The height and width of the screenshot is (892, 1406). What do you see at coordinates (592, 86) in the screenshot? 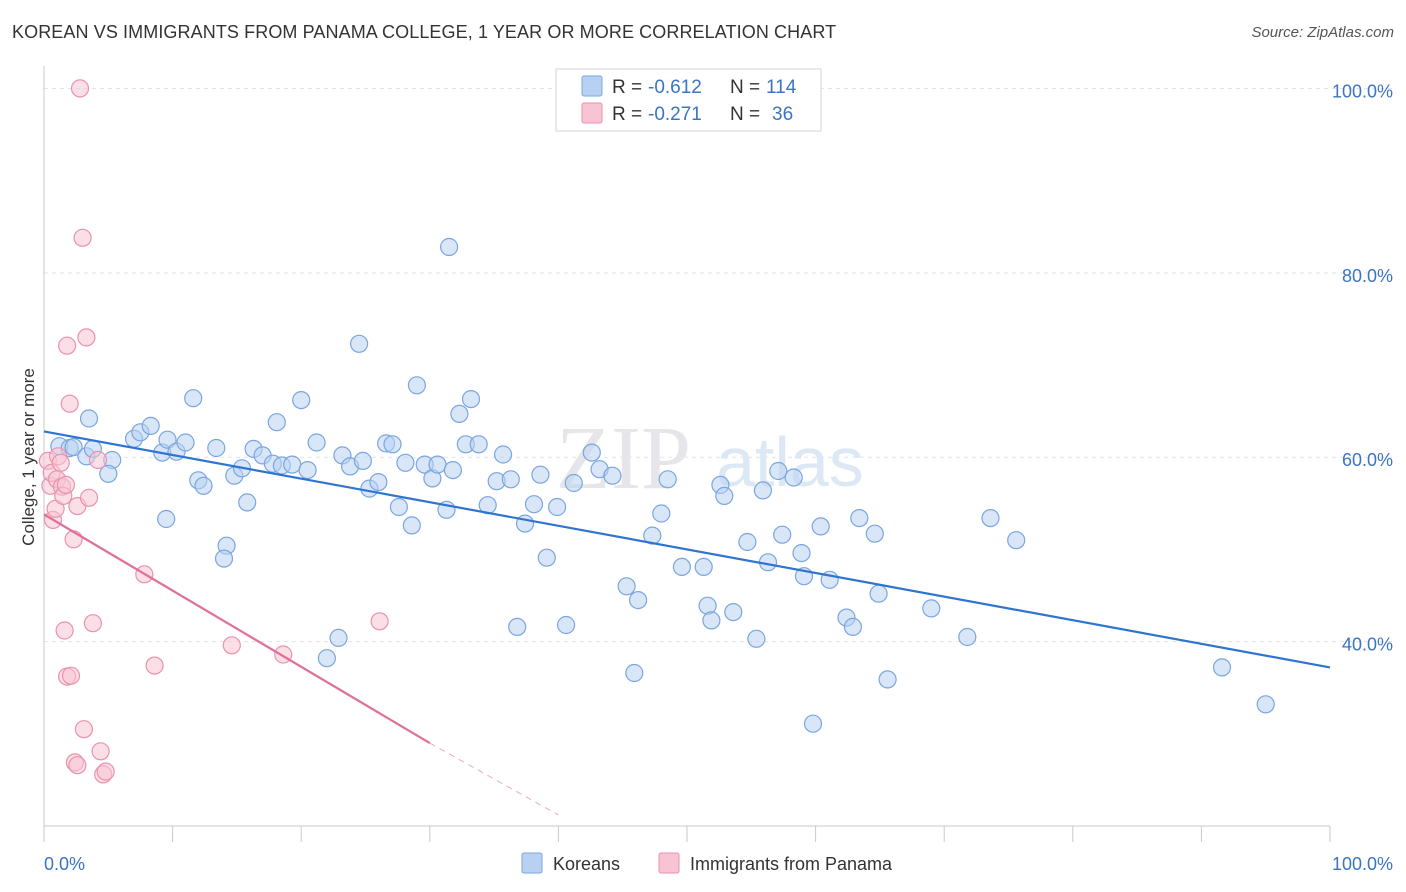
I see `legend-swatch-koreans` at bounding box center [592, 86].